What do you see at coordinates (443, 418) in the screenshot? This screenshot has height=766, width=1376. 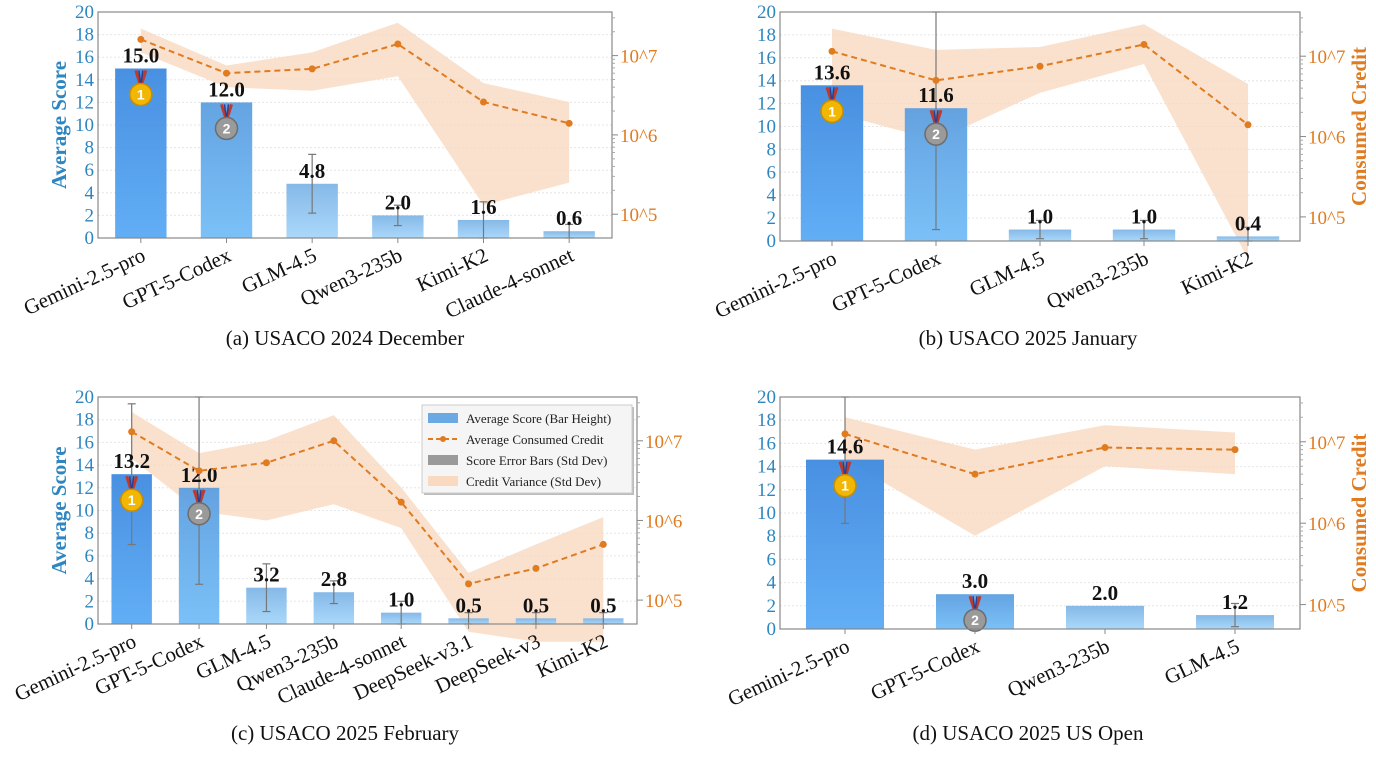 I see `legend-swatch-bar` at bounding box center [443, 418].